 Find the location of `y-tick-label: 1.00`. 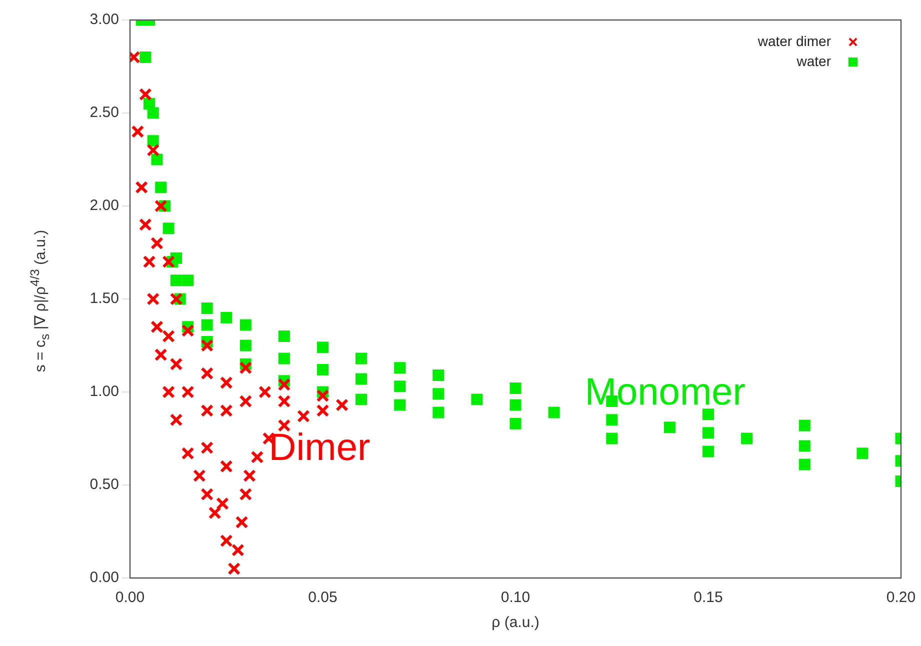

y-tick-label: 1.00 is located at coordinates (104, 391).